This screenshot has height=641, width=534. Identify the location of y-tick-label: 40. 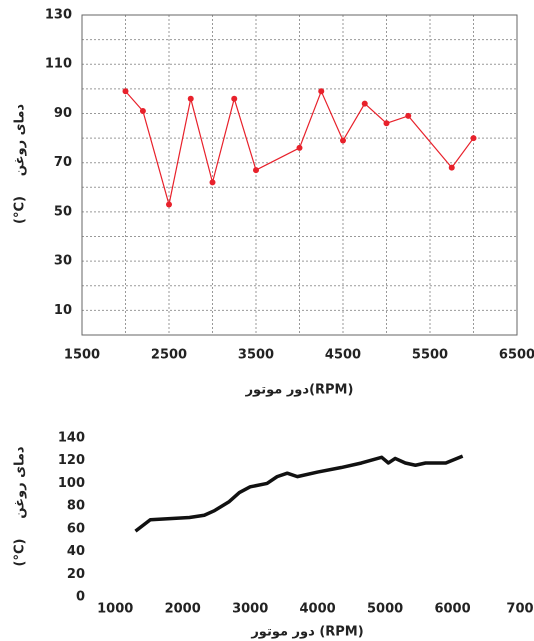
(76, 551).